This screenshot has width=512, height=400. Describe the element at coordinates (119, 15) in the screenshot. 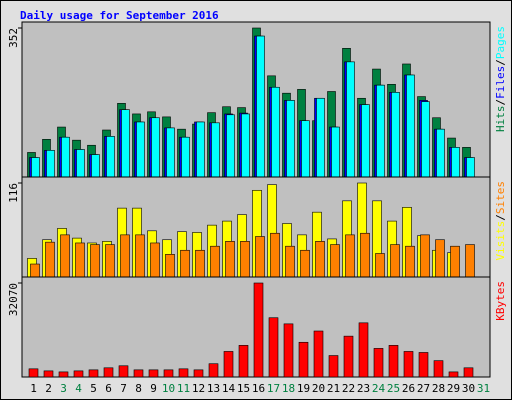

I see `chart-title: Daily usage for September 2016` at that location.